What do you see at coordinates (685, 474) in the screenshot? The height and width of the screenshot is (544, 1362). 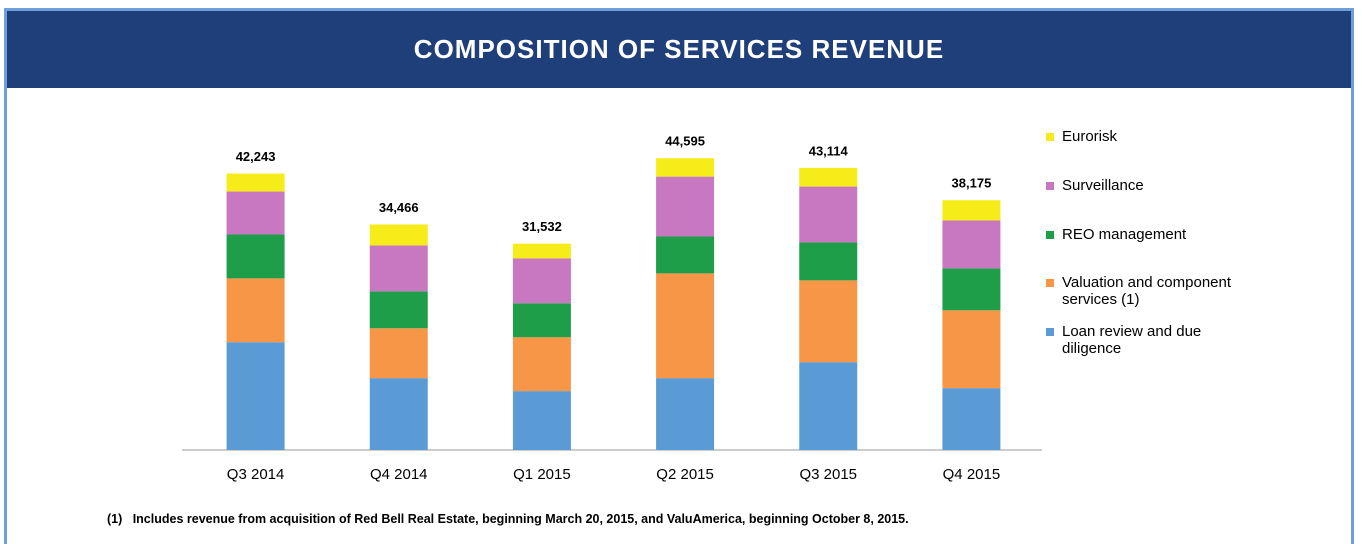 I see `x-tick-label: Q2 2015` at bounding box center [685, 474].